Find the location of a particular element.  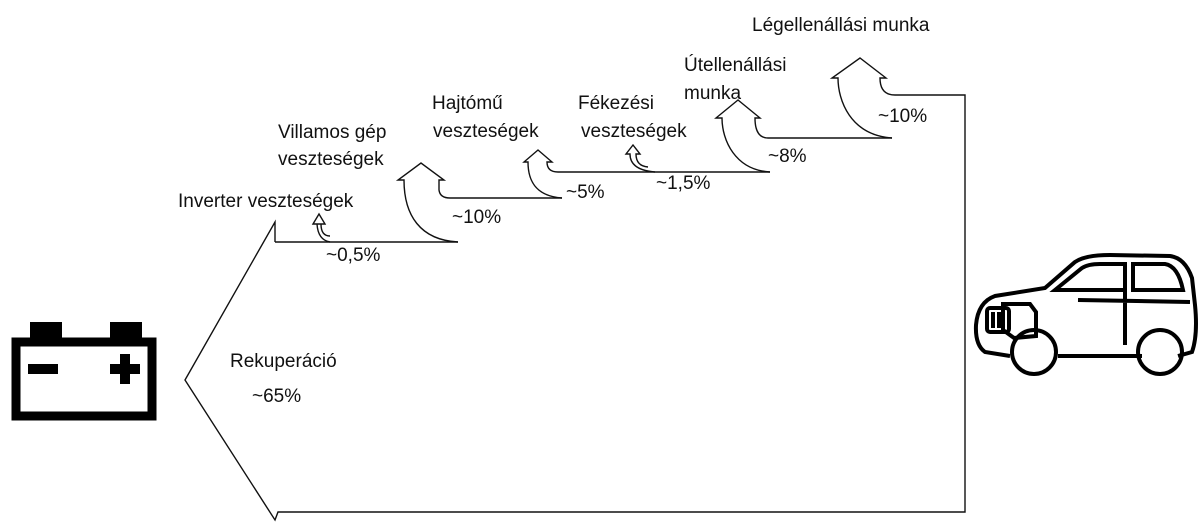

loss-value: ~5% is located at coordinates (585, 192).